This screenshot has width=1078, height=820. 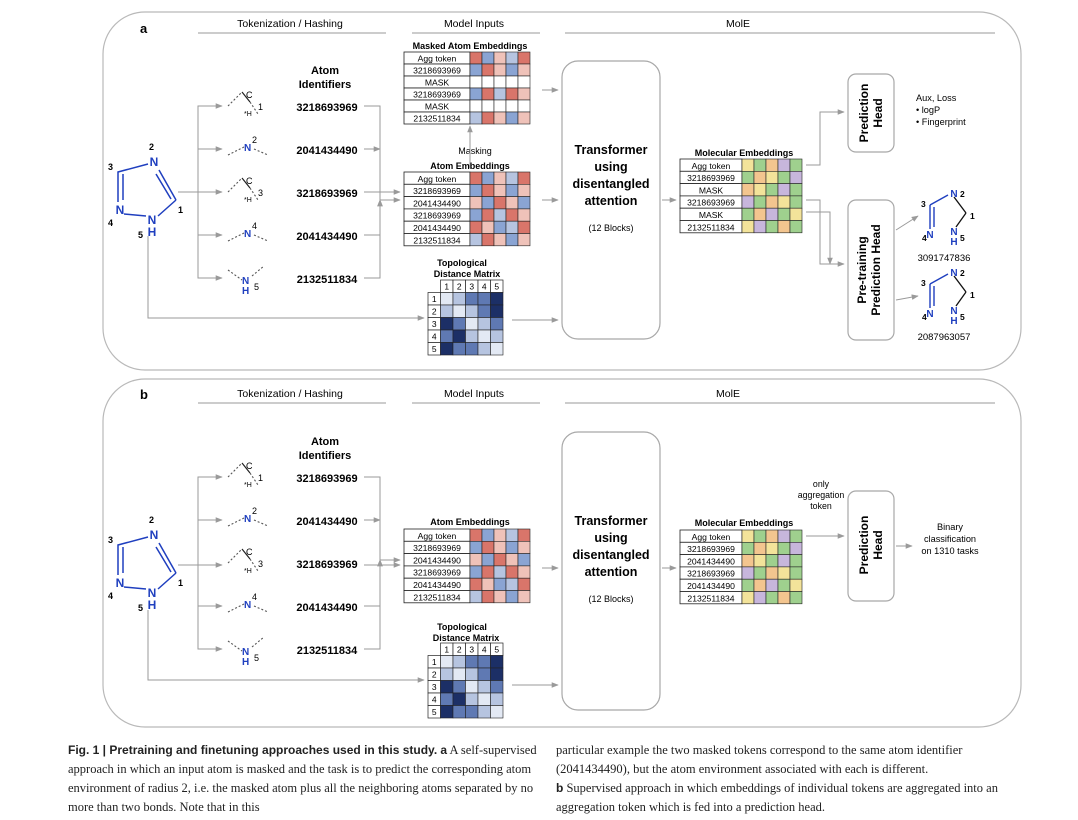 What do you see at coordinates (474, 394) in the screenshot?
I see `section-model-inputs-b: Model Inputs` at bounding box center [474, 394].